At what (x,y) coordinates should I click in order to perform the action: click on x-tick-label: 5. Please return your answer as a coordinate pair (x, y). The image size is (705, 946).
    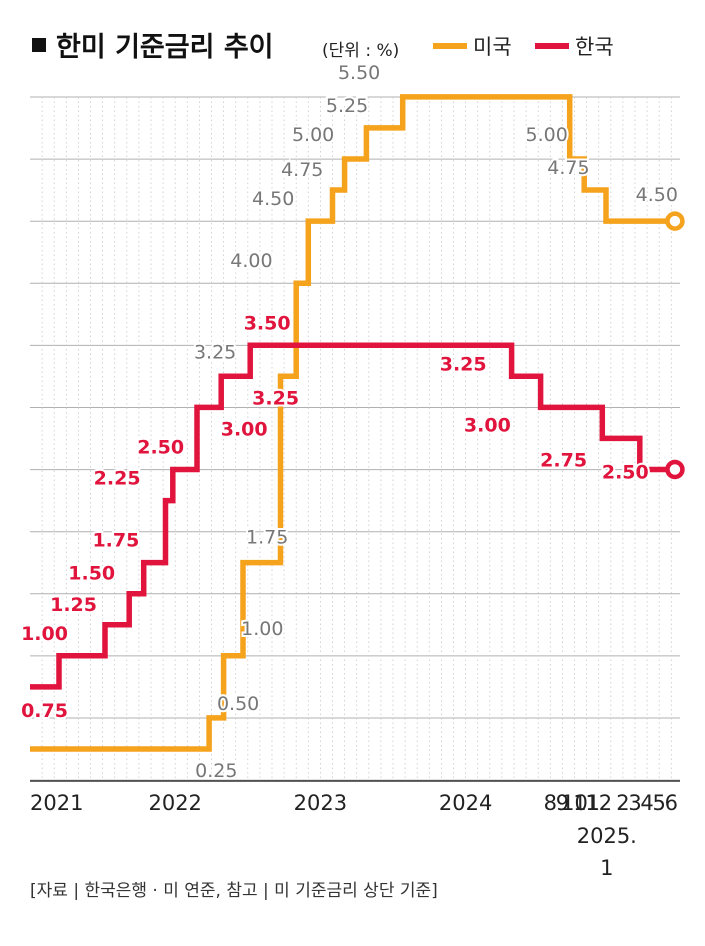
    Looking at the image, I should click on (659, 803).